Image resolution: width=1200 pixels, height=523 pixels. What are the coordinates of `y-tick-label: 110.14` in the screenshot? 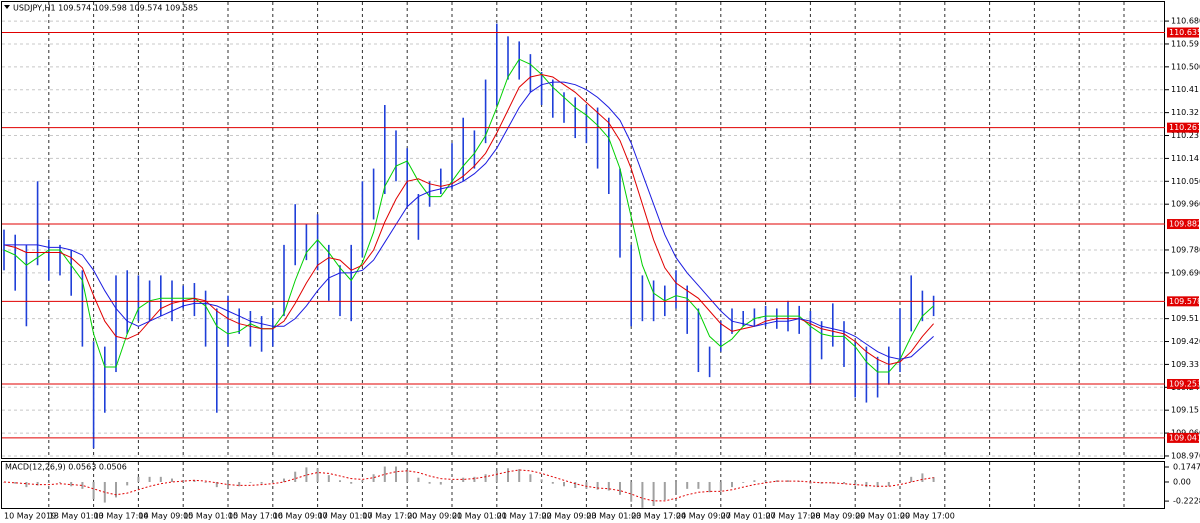 It's located at (1185, 158).